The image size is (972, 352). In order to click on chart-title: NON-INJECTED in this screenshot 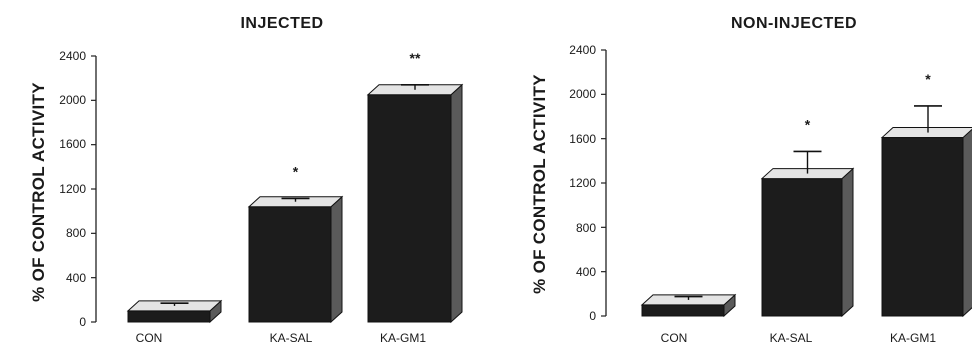, I will do `click(794, 23)`.